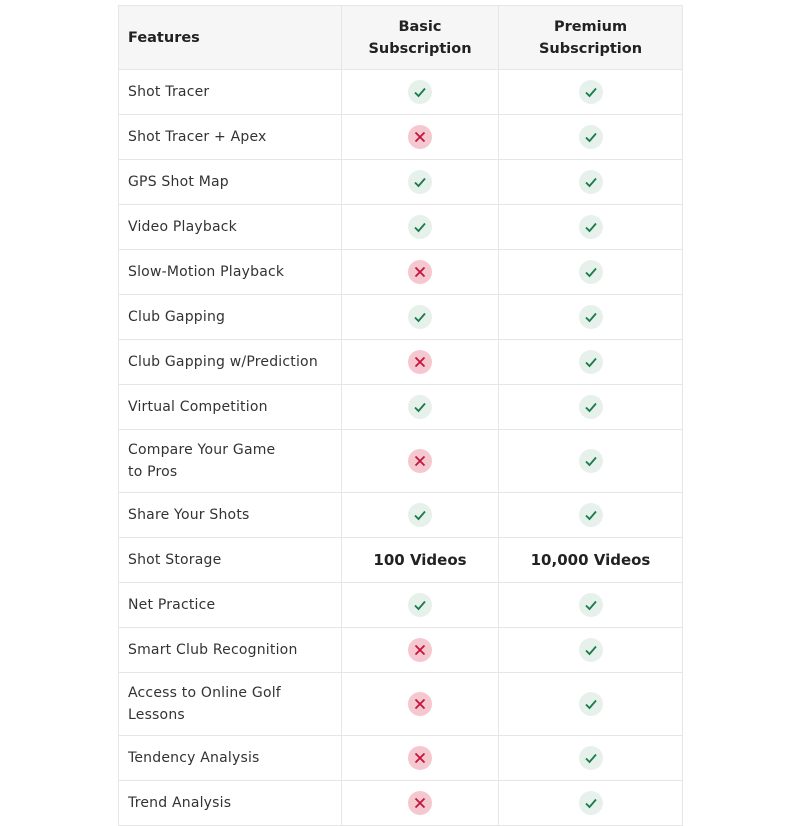  I want to click on feature-name: GPS Shot Map, so click(230, 182).